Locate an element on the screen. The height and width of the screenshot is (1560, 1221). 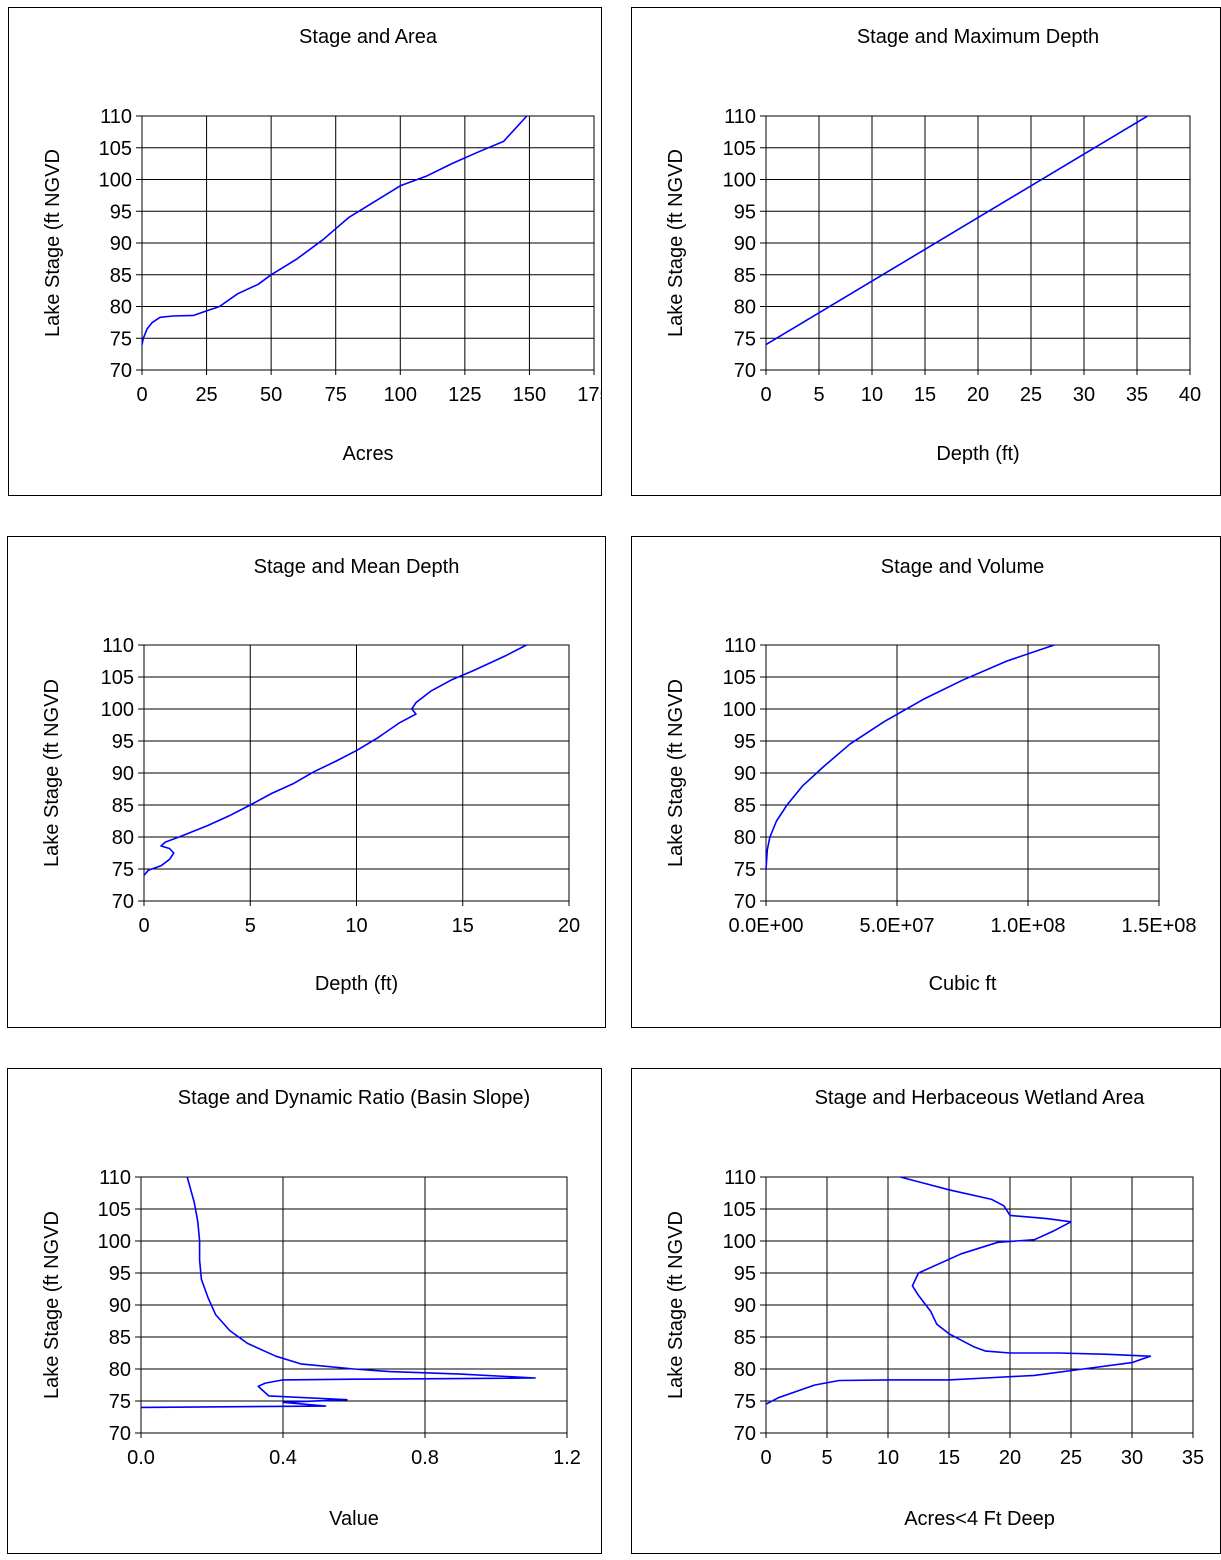
x-tick-label: 35 is located at coordinates (1137, 395).